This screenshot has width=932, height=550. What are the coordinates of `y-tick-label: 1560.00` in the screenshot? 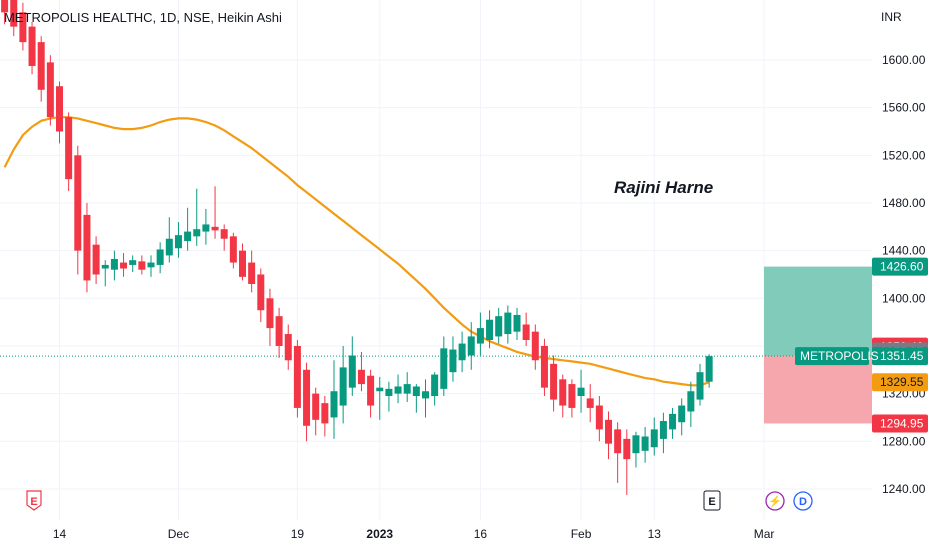 It's located at (904, 108).